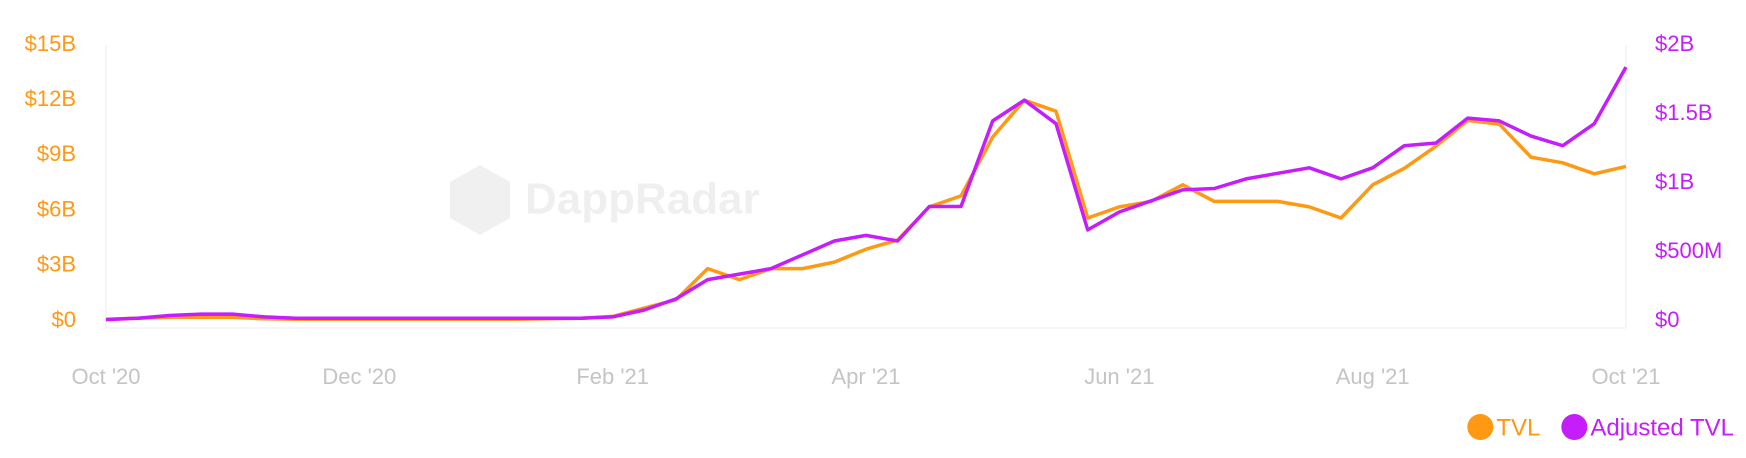 The height and width of the screenshot is (458, 1746). I want to click on x-tick-label: Apr '21, so click(865, 376).